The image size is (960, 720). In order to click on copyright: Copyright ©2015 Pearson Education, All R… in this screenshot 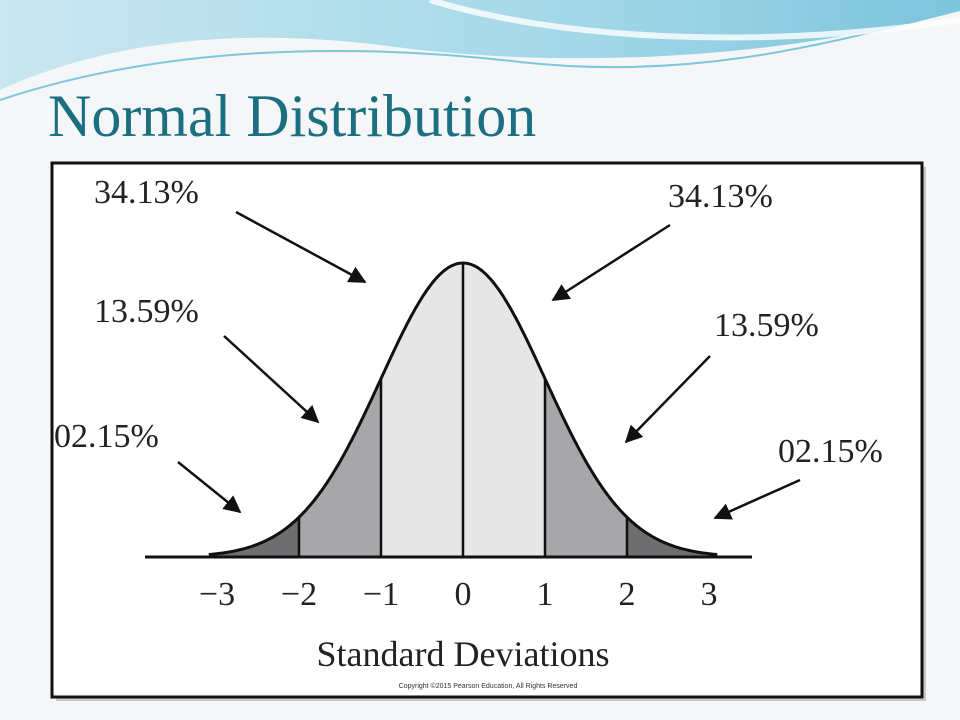, I will do `click(488, 686)`.